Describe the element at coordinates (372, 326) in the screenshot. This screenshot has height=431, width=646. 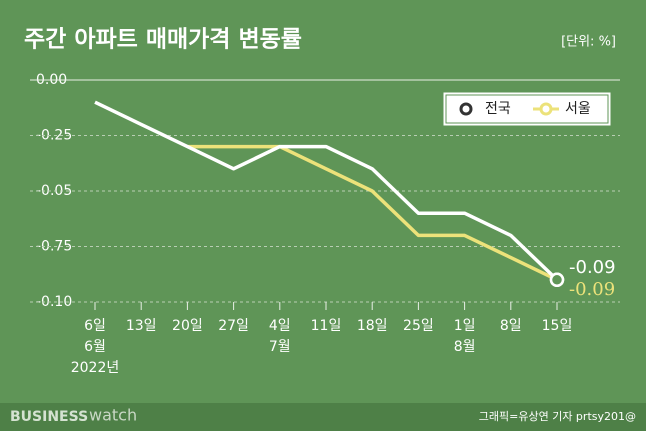
I see `x-tick-label: 18일` at that location.